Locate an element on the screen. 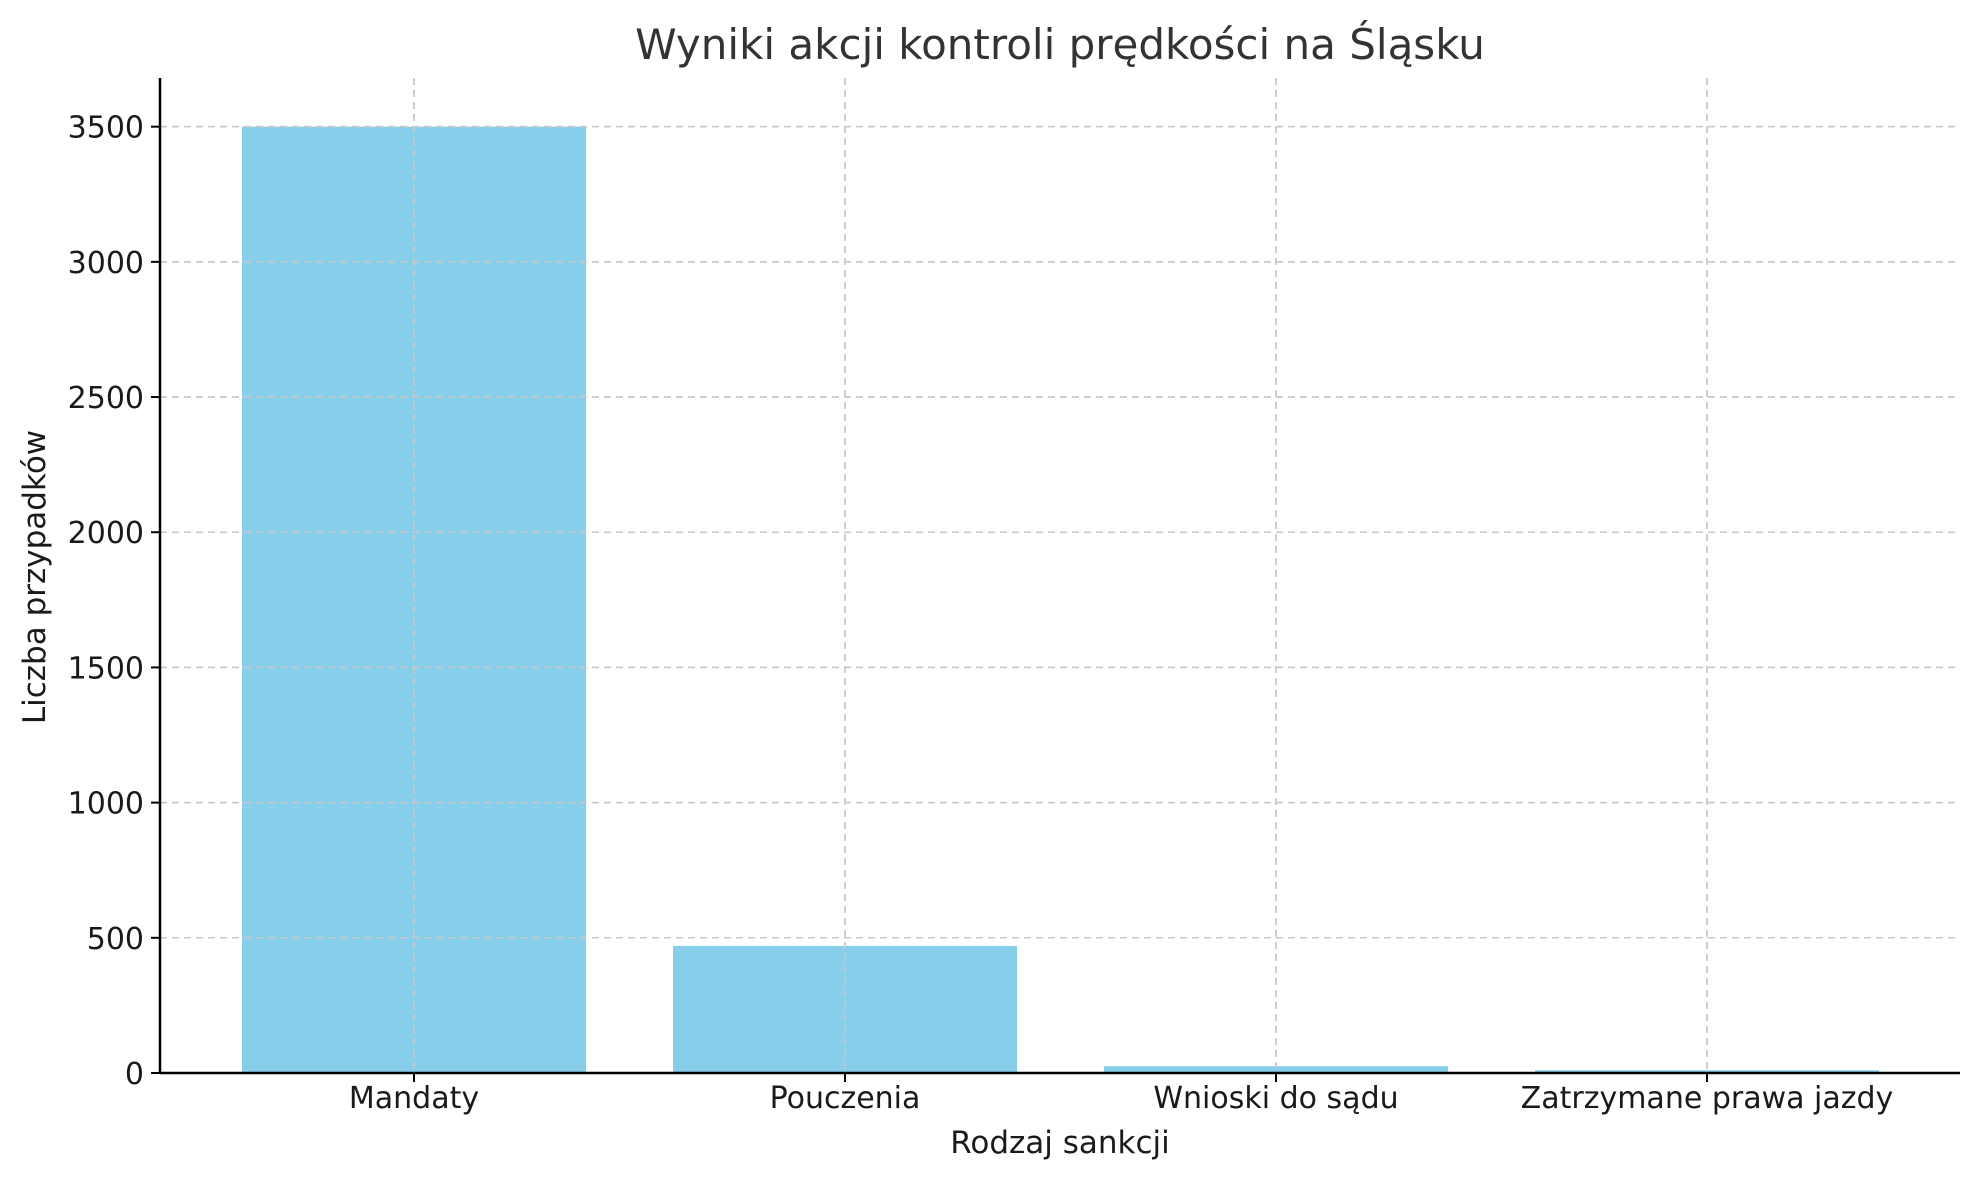 The height and width of the screenshot is (1180, 1979). x-tick-label: Mandaty is located at coordinates (414, 1098).